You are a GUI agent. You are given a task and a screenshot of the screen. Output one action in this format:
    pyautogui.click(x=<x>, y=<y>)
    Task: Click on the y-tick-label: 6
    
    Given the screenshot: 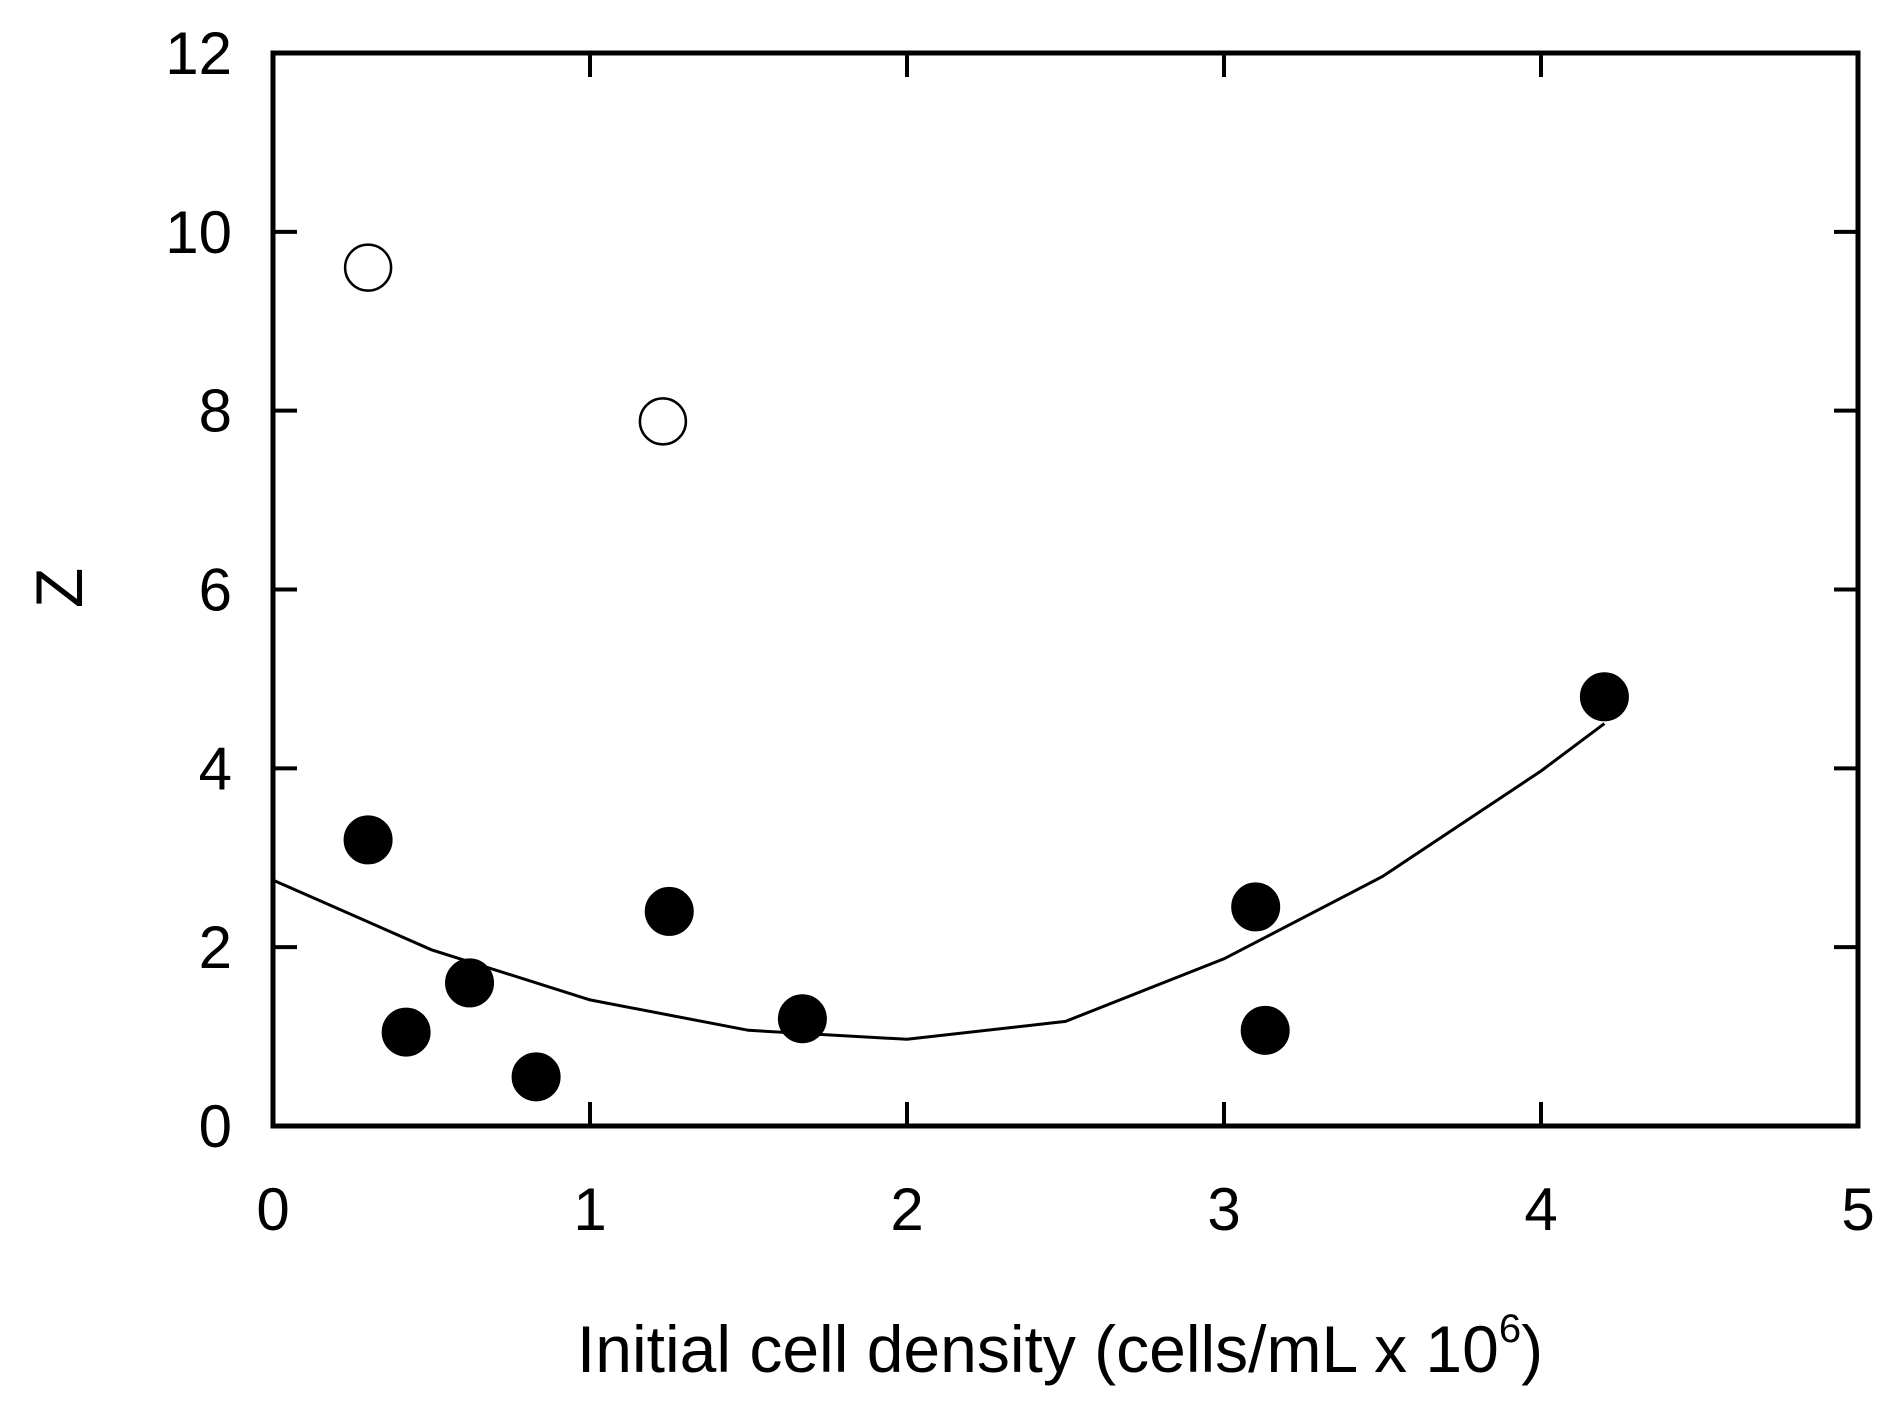 What is the action you would take?
    pyautogui.click(x=215, y=590)
    